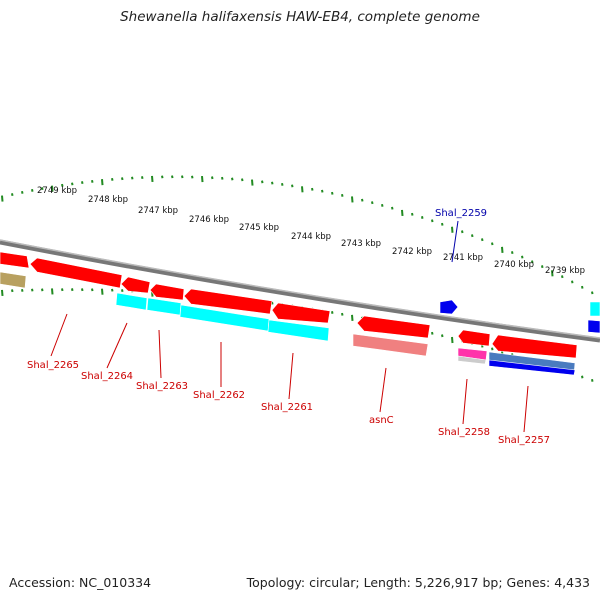 This screenshot has height=600, width=600. Describe the element at coordinates (463, 258) in the screenshot. I see `scale-label: 2741 kbp` at that location.